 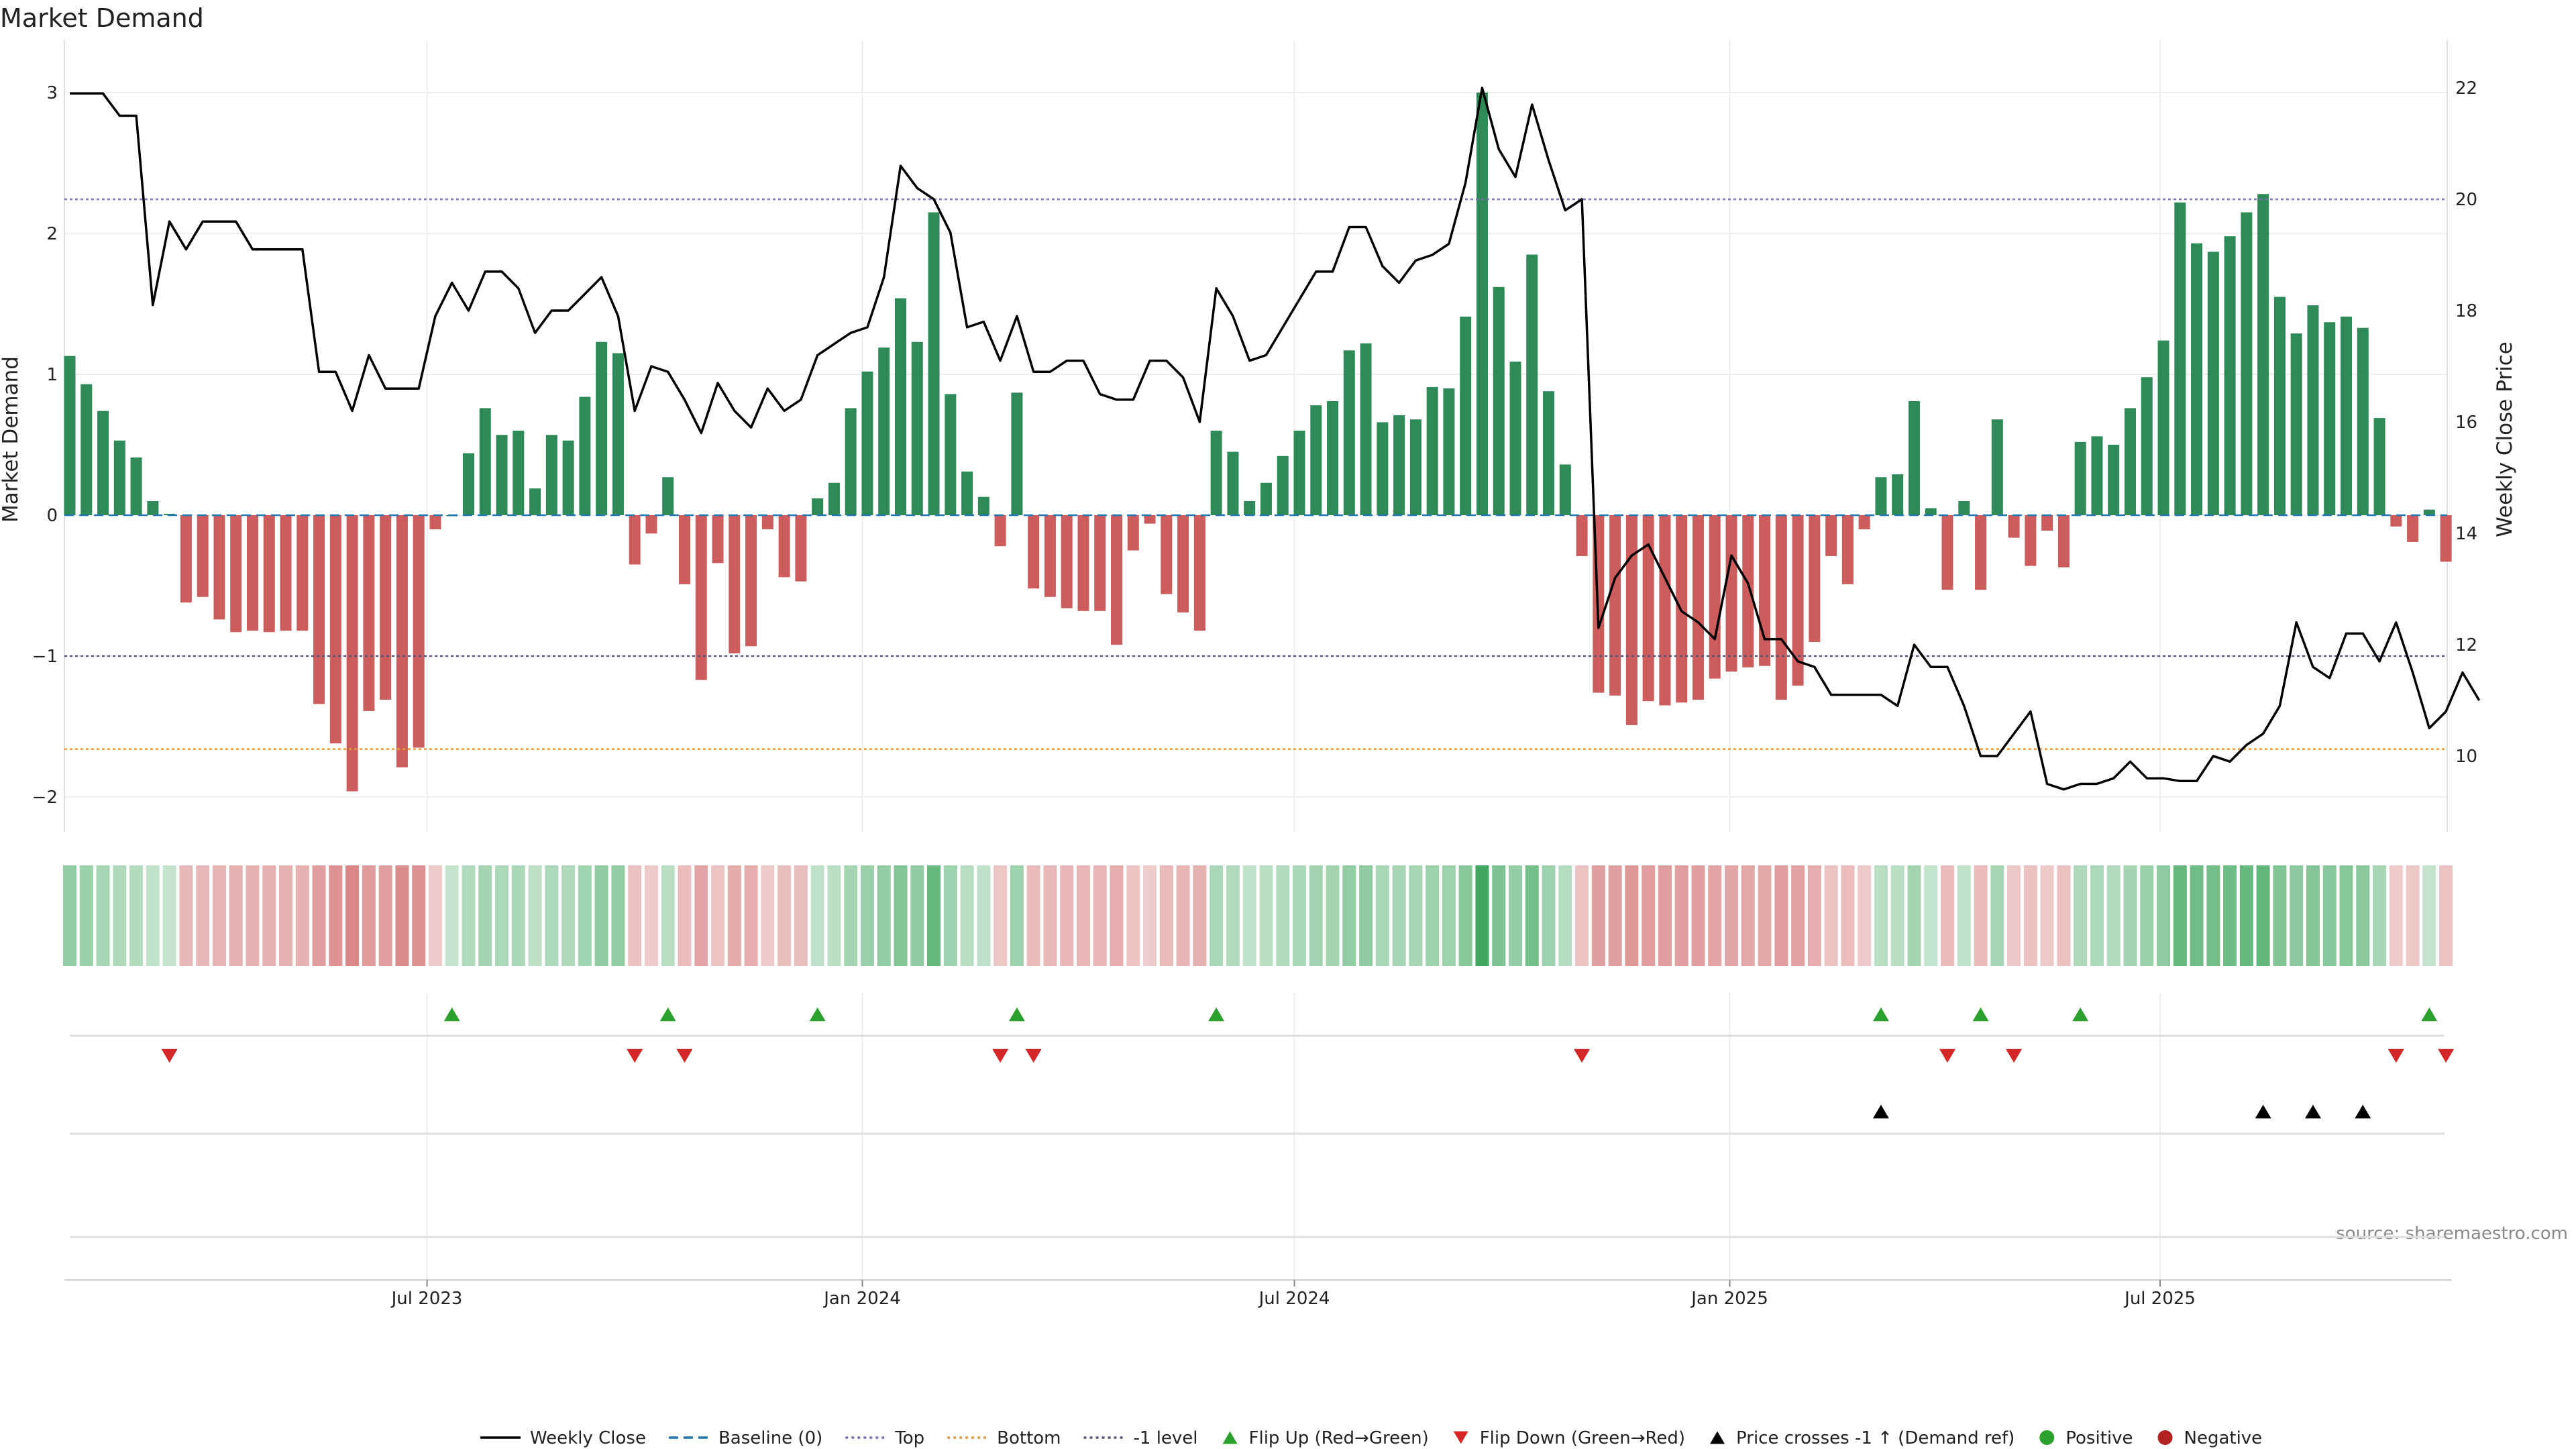 I want to click on legend-label: Weekly Close, so click(x=588, y=1438).